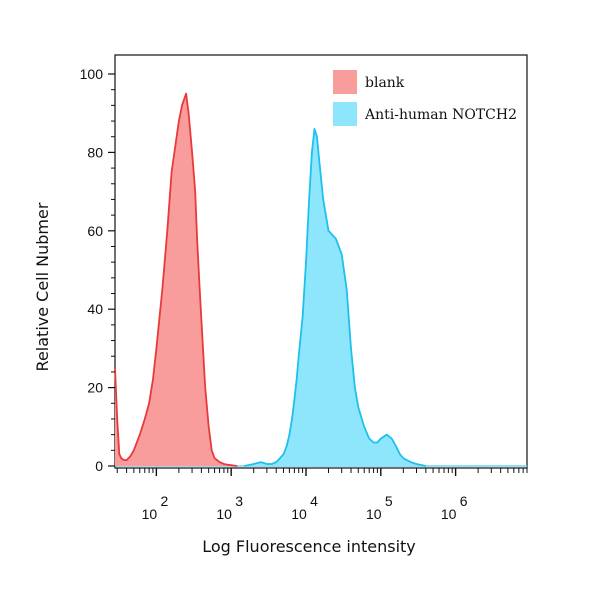 This screenshot has height=591, width=591. What do you see at coordinates (314, 501) in the screenshot?
I see `x-tick-exponent: 4` at bounding box center [314, 501].